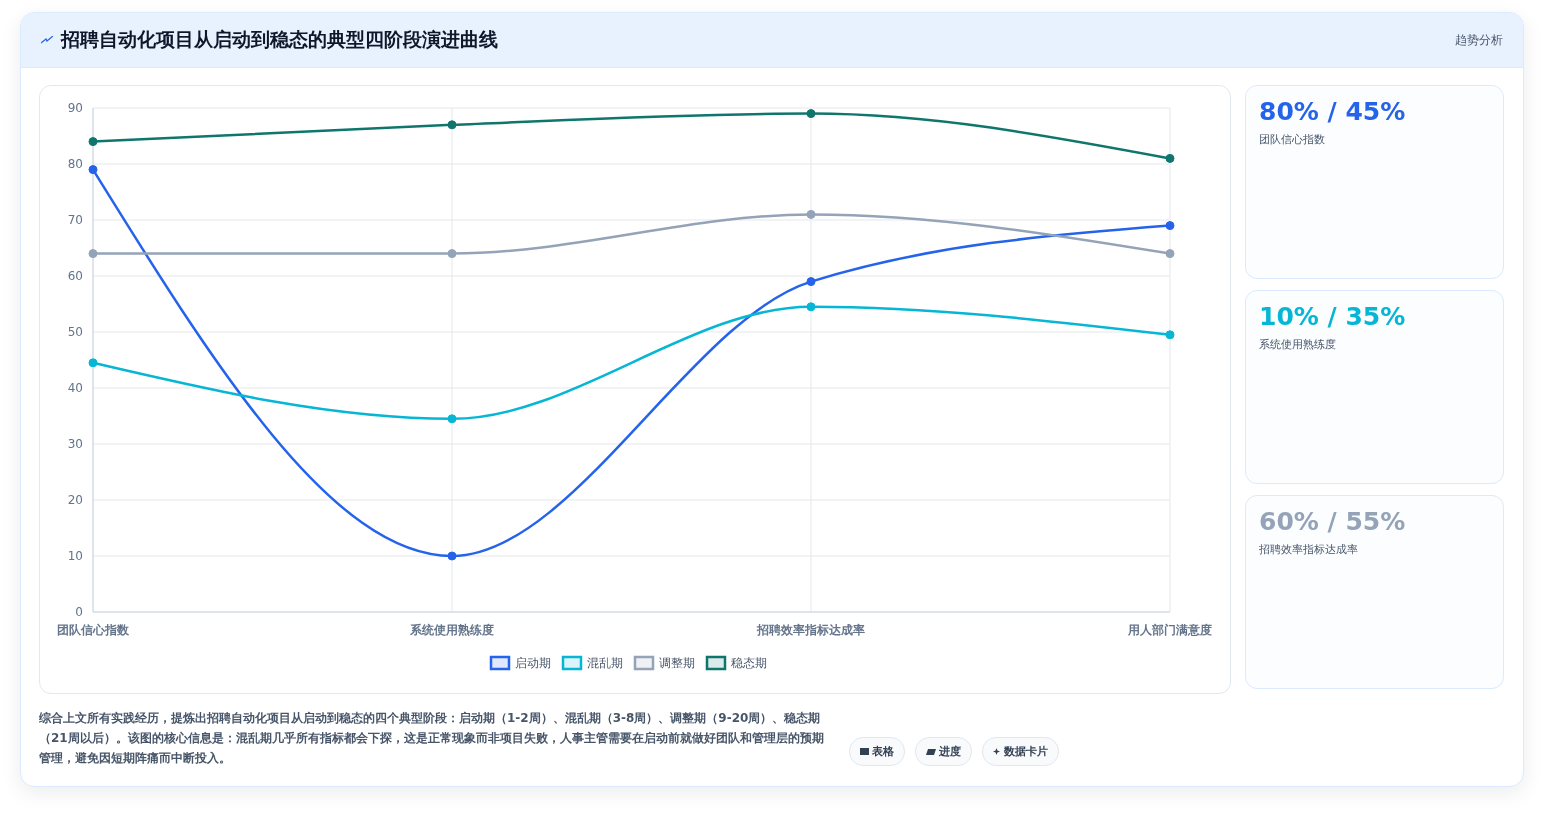 The image size is (1543, 815). I want to click on x-tick-label: 系统使用熟练度, so click(451, 630).